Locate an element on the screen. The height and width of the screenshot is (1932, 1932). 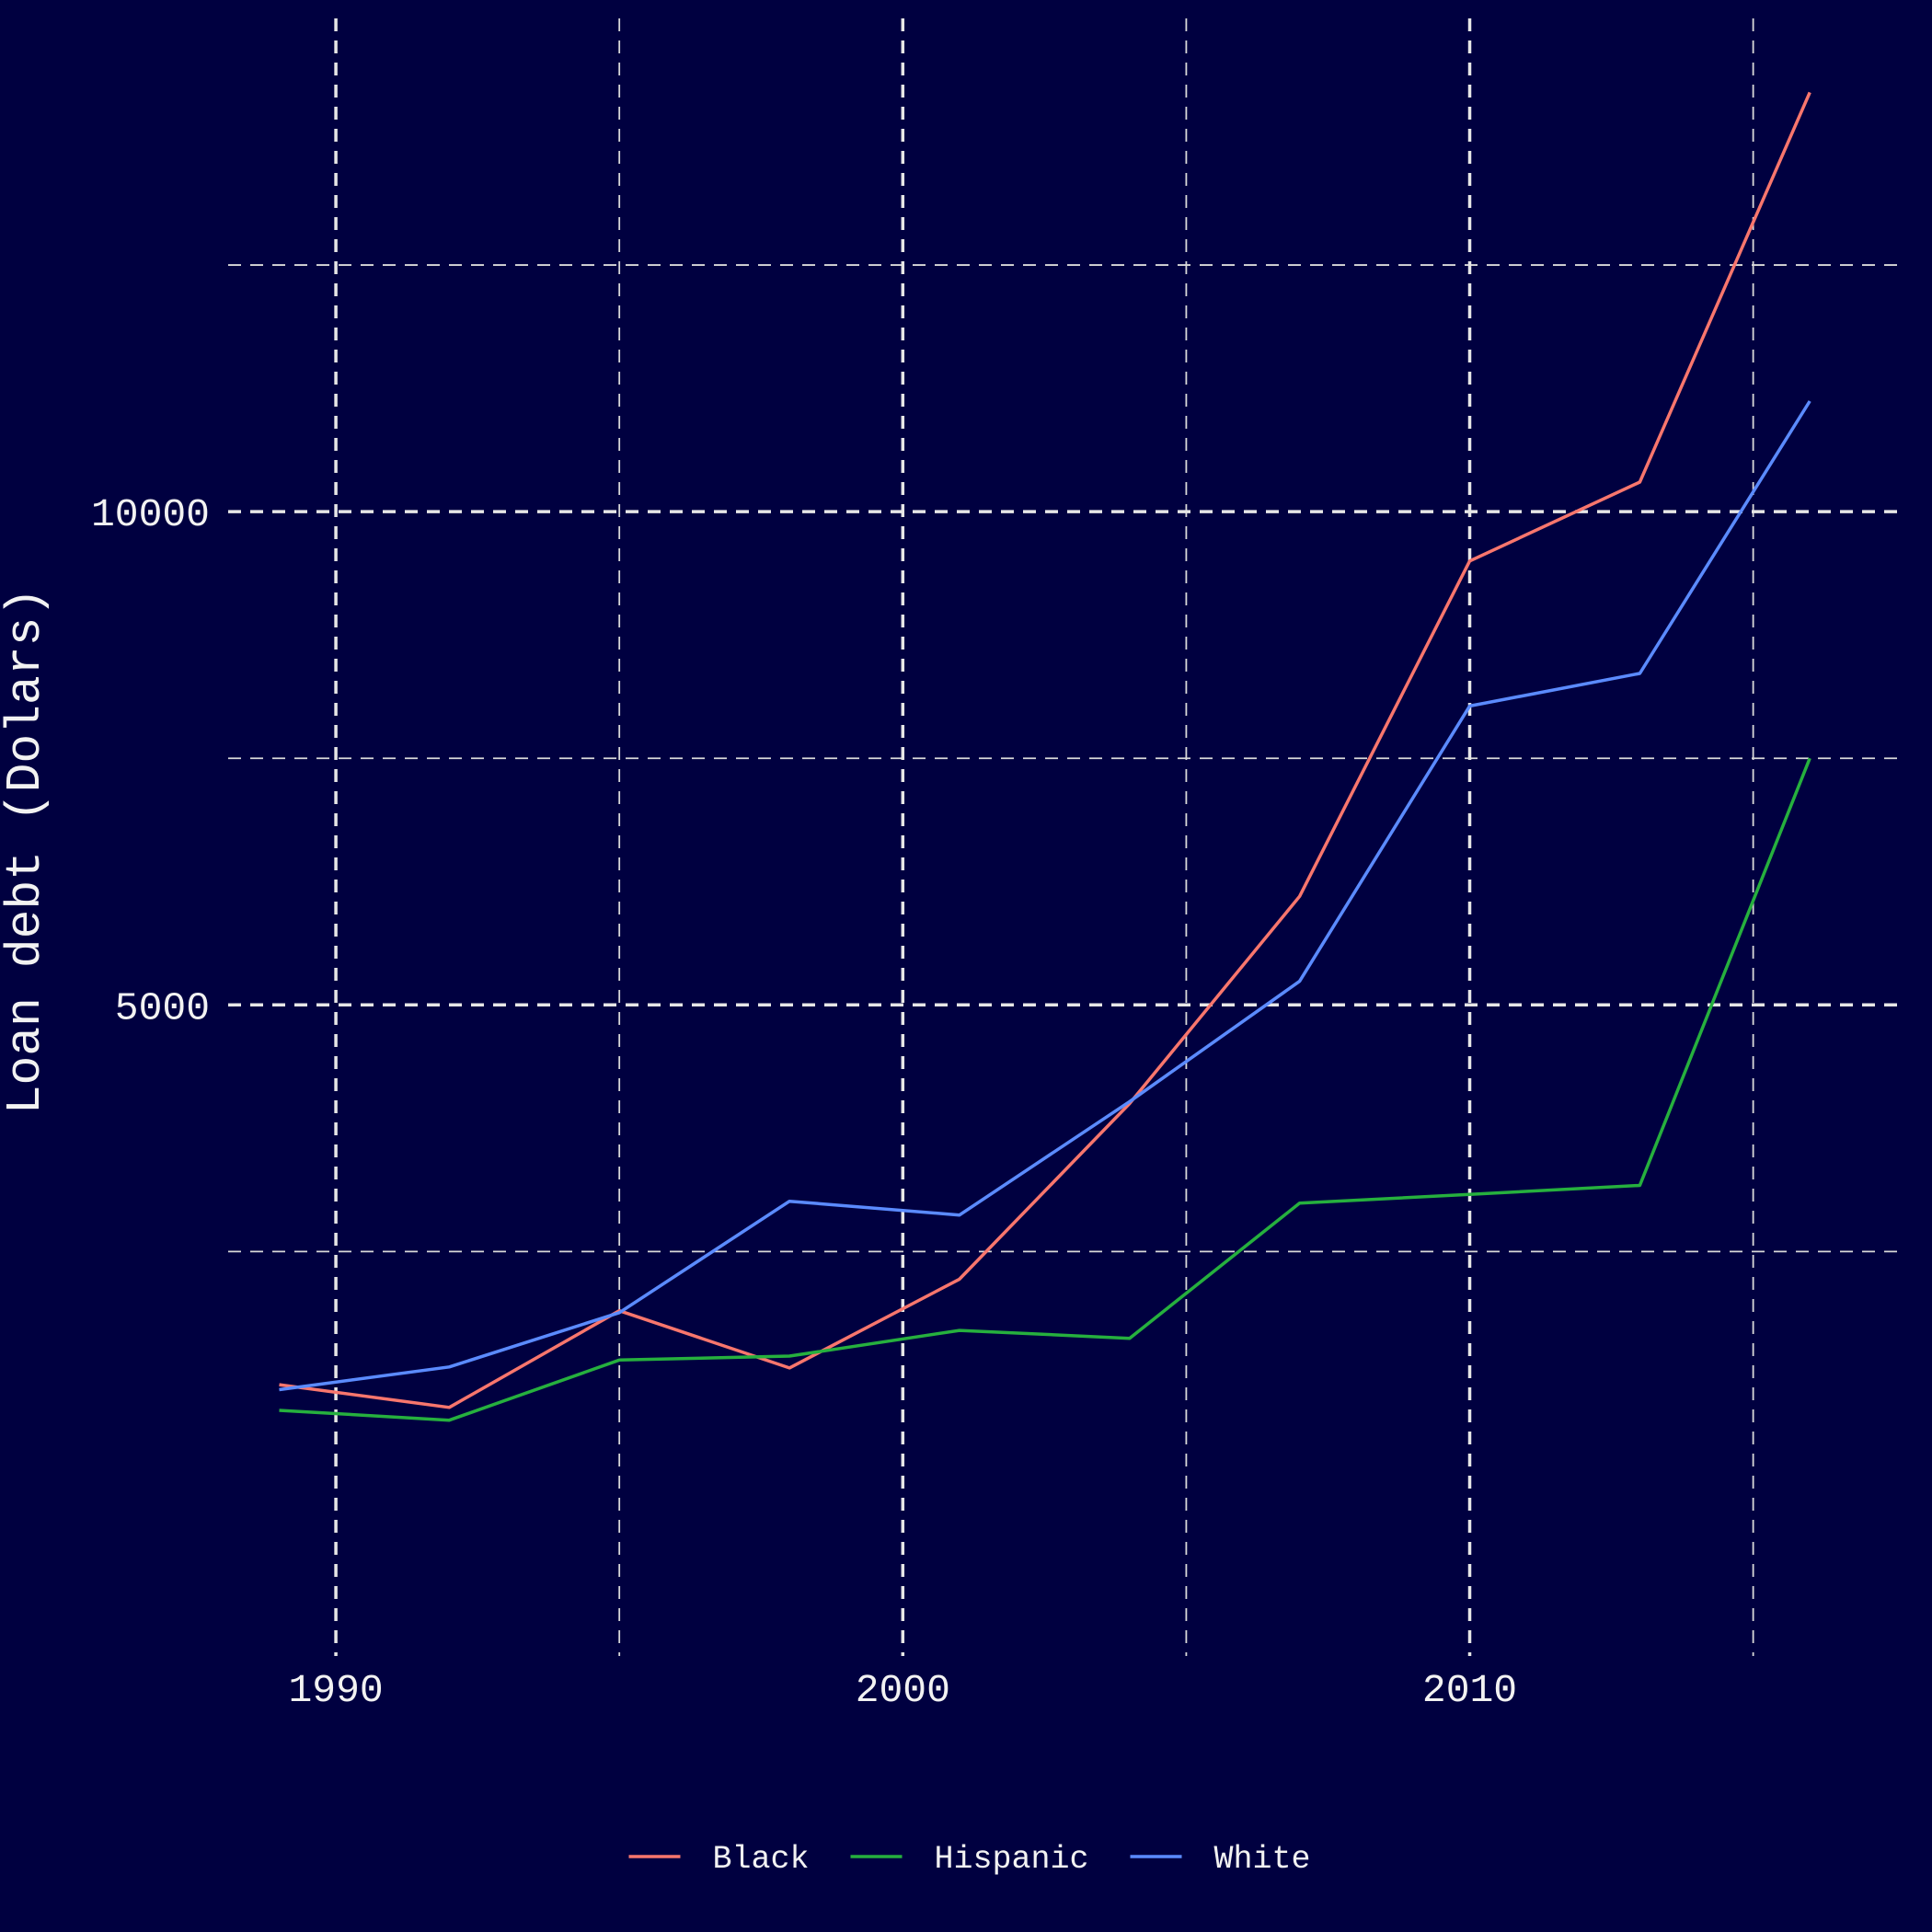
x-tick-label: 2000 is located at coordinates (903, 1690).